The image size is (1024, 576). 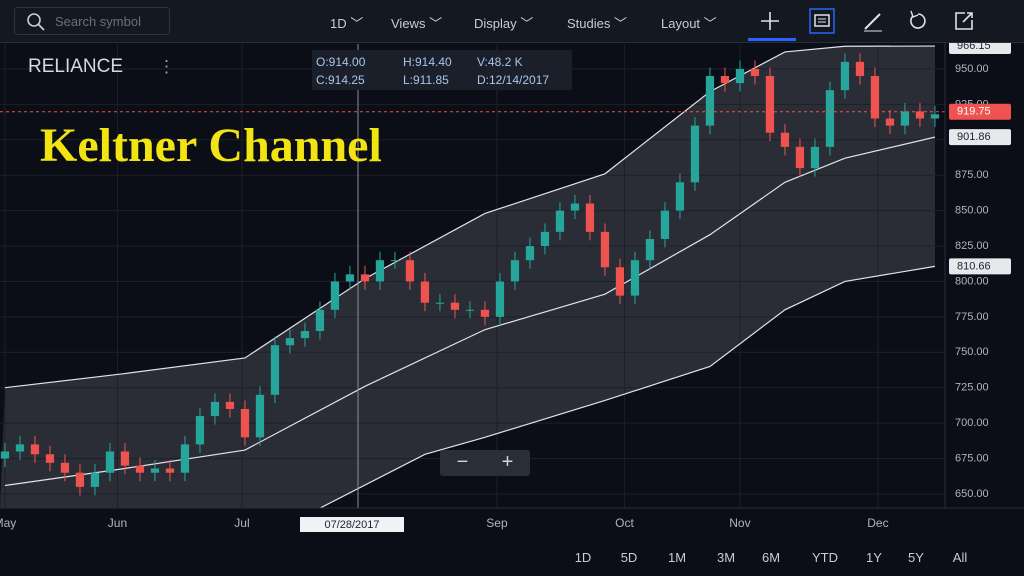 I want to click on crosshair-date: 07/28/2017, so click(x=351, y=525).